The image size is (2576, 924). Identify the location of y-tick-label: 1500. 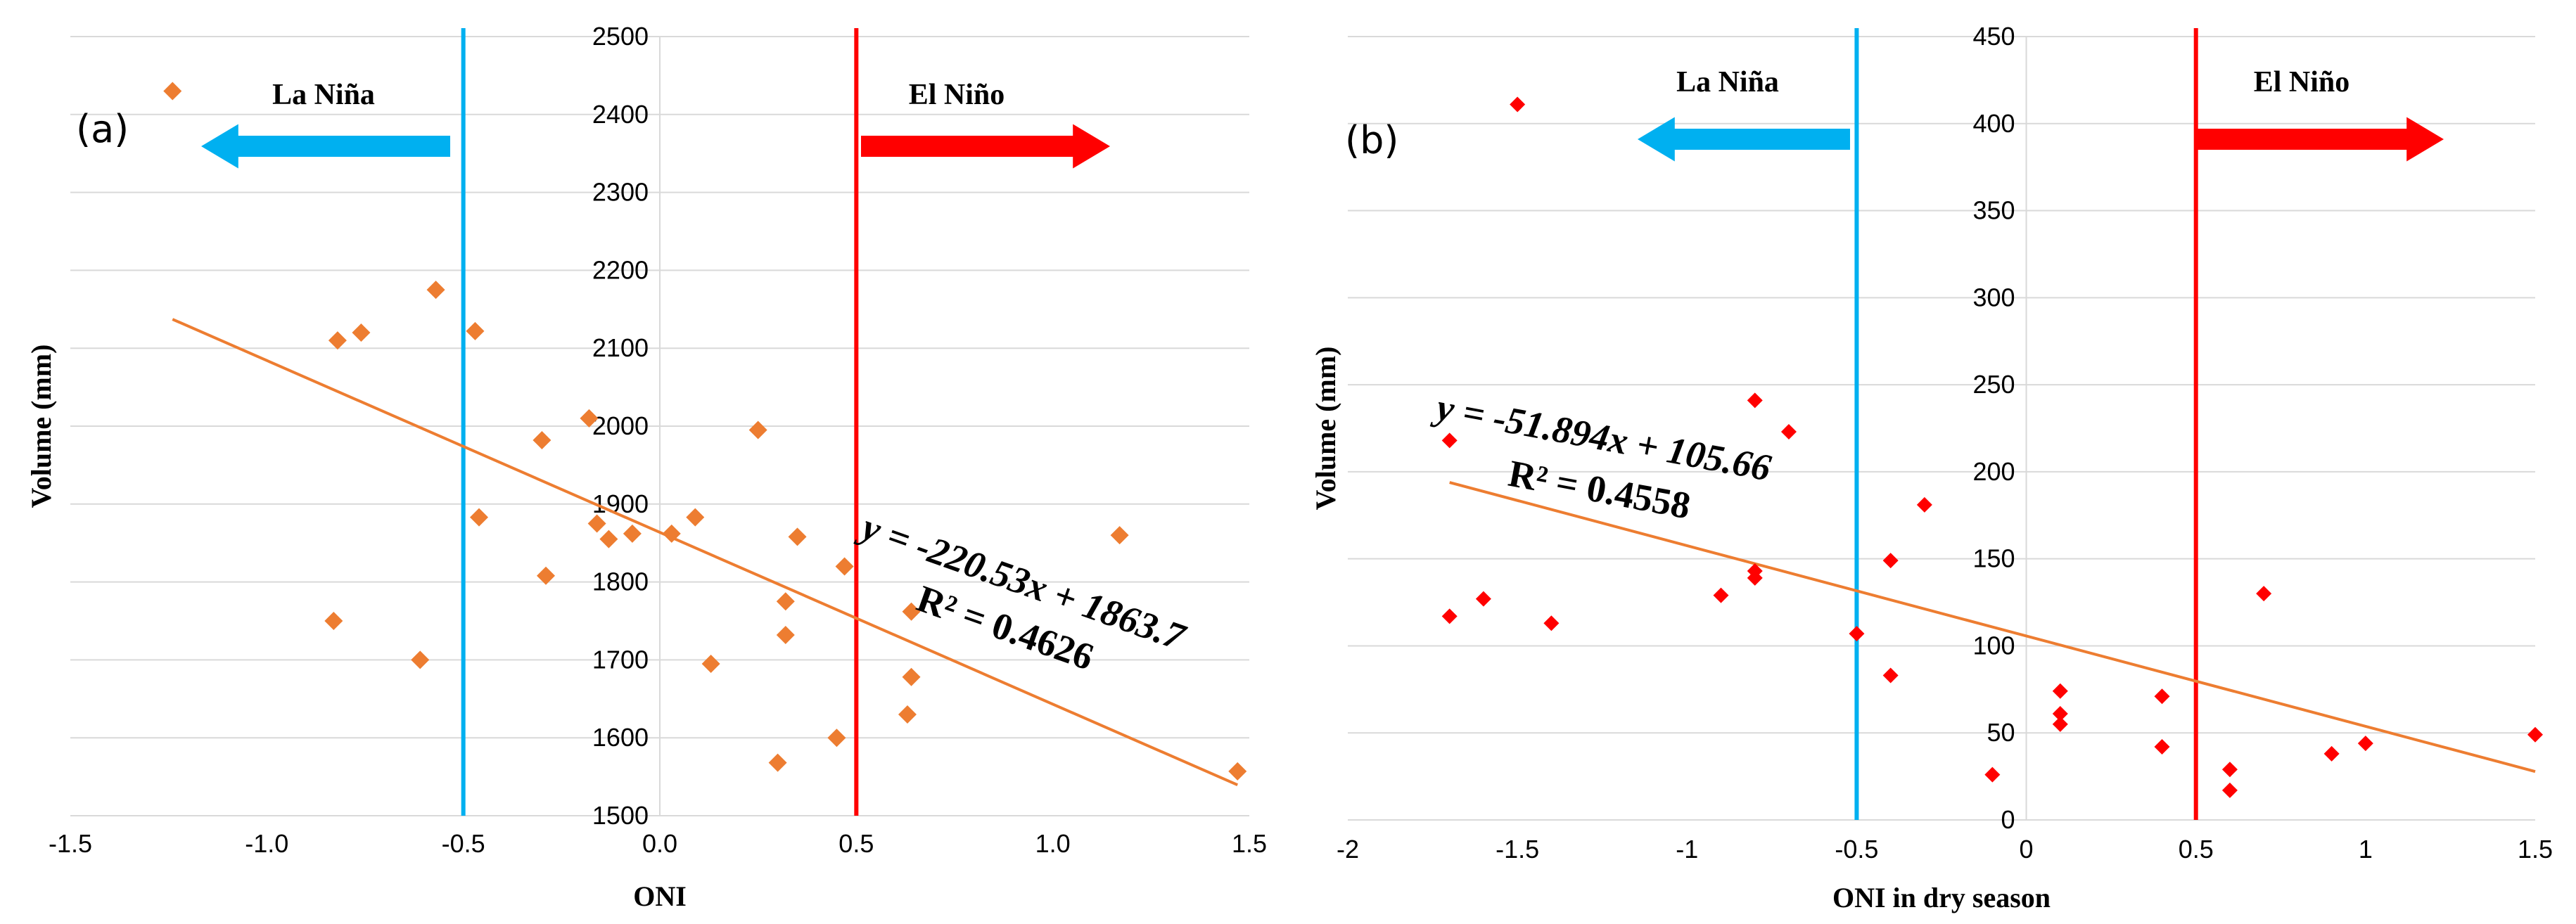
(620, 815).